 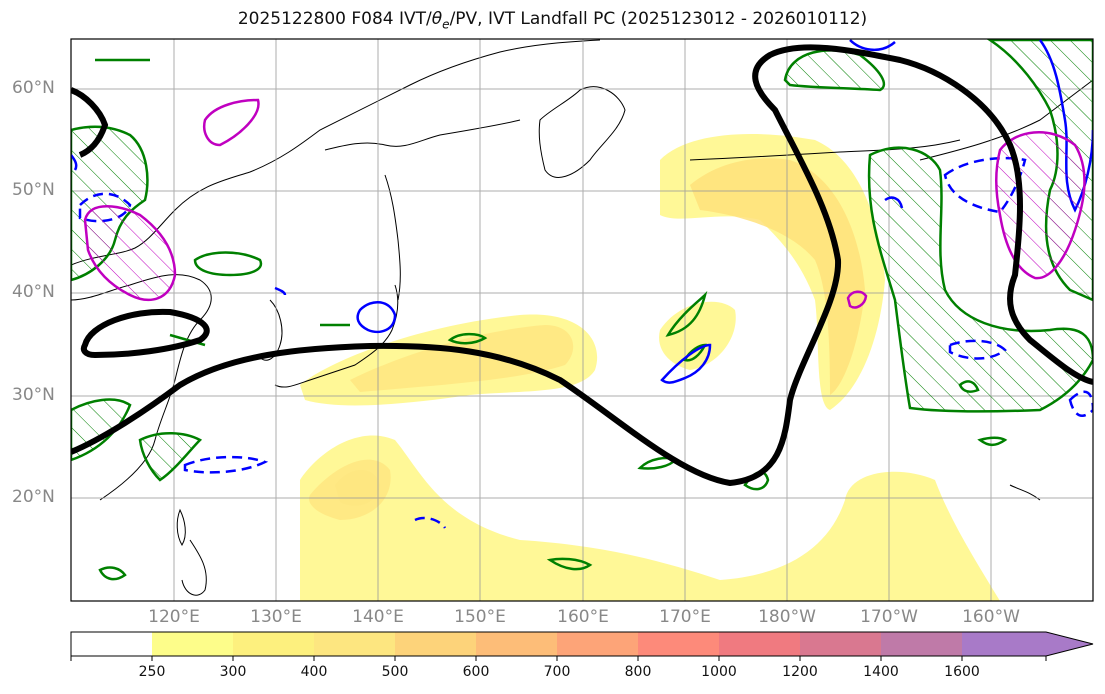 I want to click on colorbar-tick-label: 600, so click(x=476, y=672).